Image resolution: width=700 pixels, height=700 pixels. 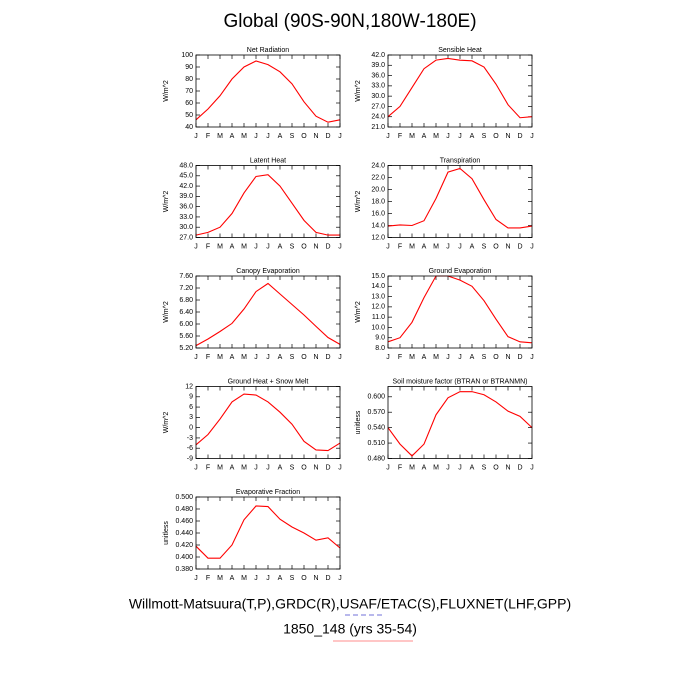 I want to click on y-tick-label: -3, so click(x=190, y=438).